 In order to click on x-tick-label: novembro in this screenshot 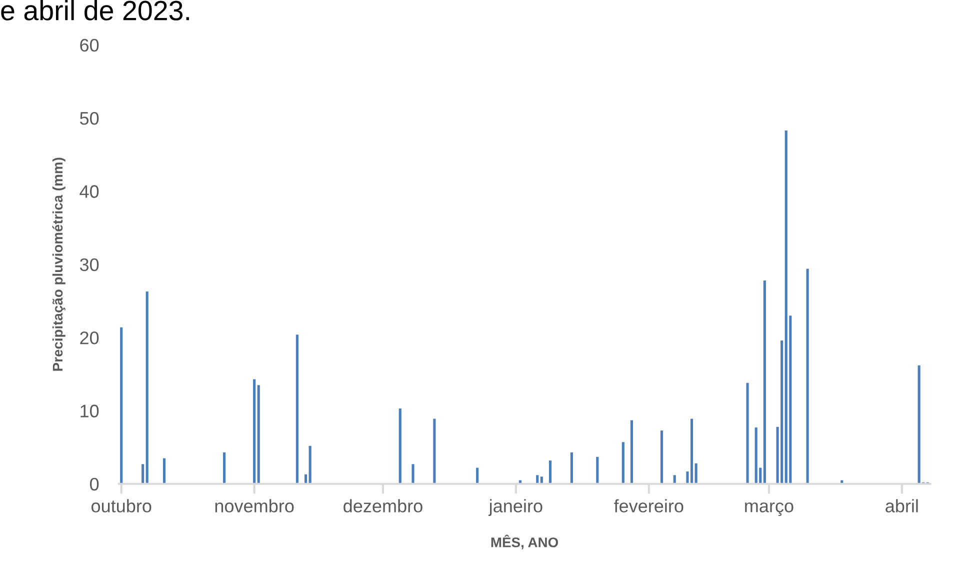, I will do `click(254, 505)`.